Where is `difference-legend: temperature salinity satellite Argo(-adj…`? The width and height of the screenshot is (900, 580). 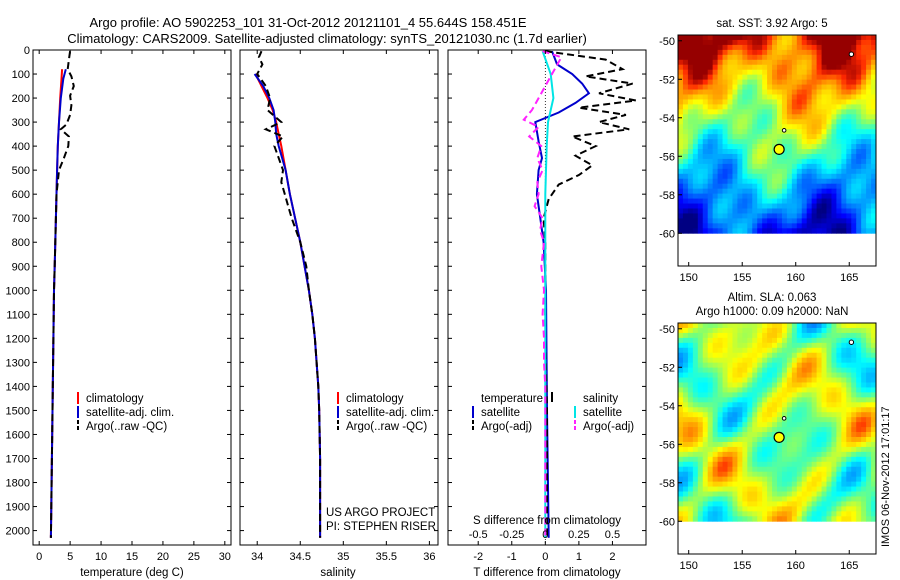
difference-legend: temperature salinity satellite Argo(-adj… is located at coordinates (553, 412).